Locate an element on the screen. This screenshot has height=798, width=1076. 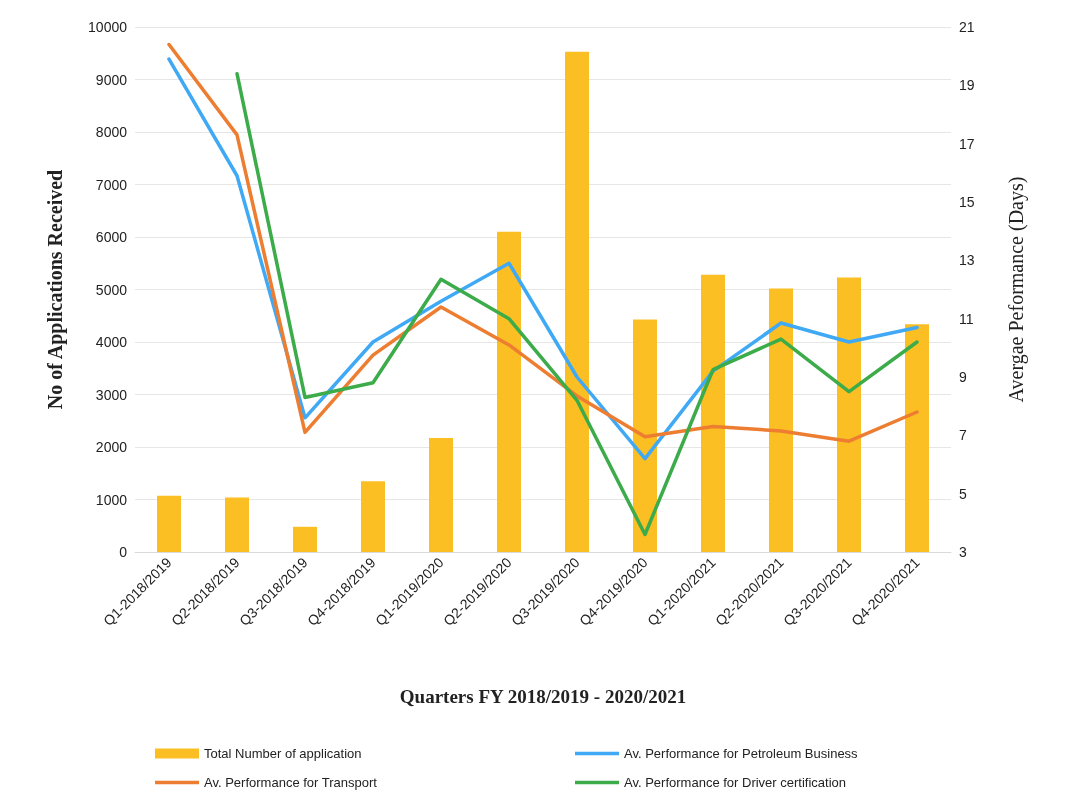
y-tick-label: 3000 is located at coordinates (111, 394).